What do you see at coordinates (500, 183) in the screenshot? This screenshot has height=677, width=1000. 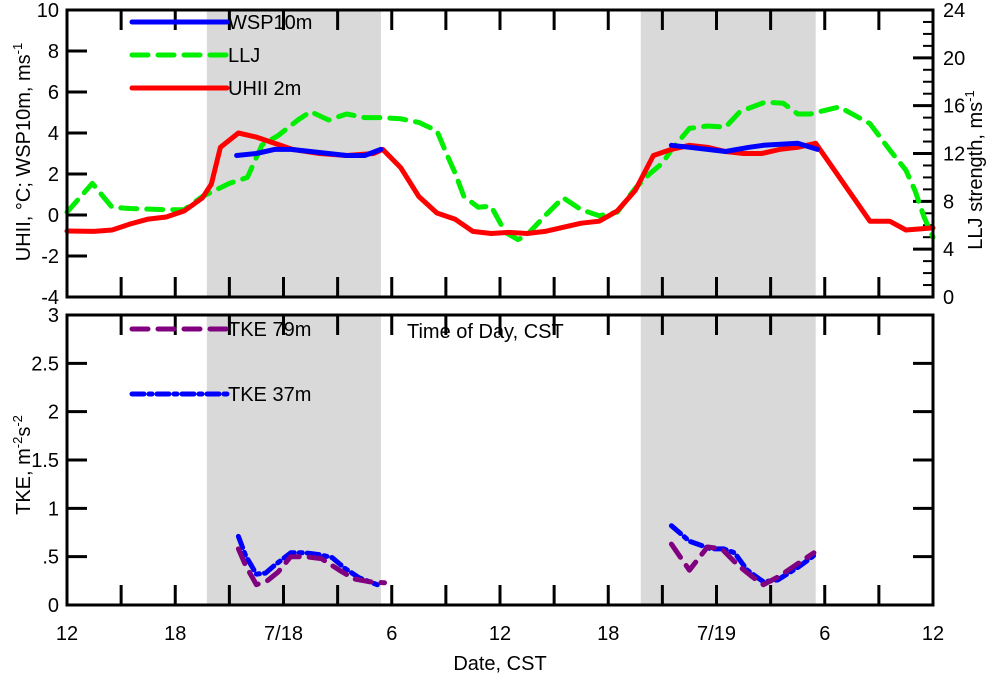 I see `series-line-uhii-2m` at bounding box center [500, 183].